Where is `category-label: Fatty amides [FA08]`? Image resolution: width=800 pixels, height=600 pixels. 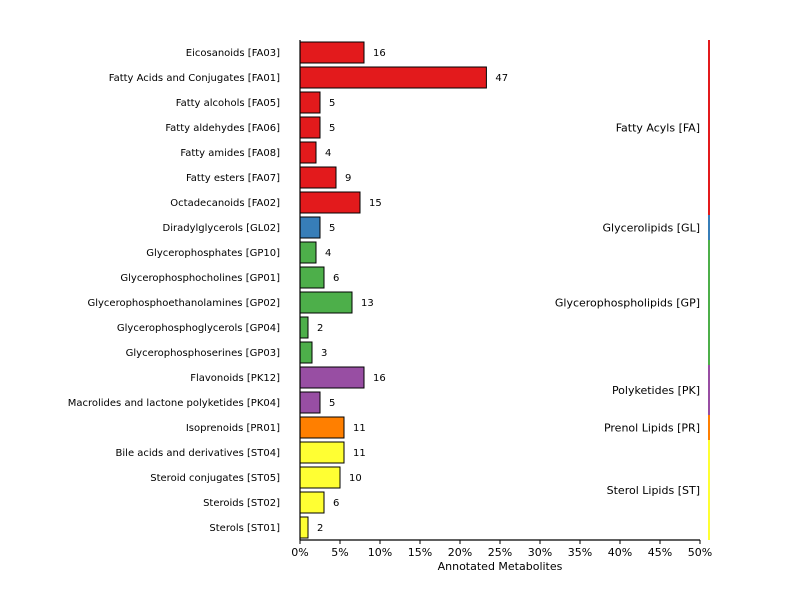
category-label: Fatty amides [FA08] is located at coordinates (230, 153).